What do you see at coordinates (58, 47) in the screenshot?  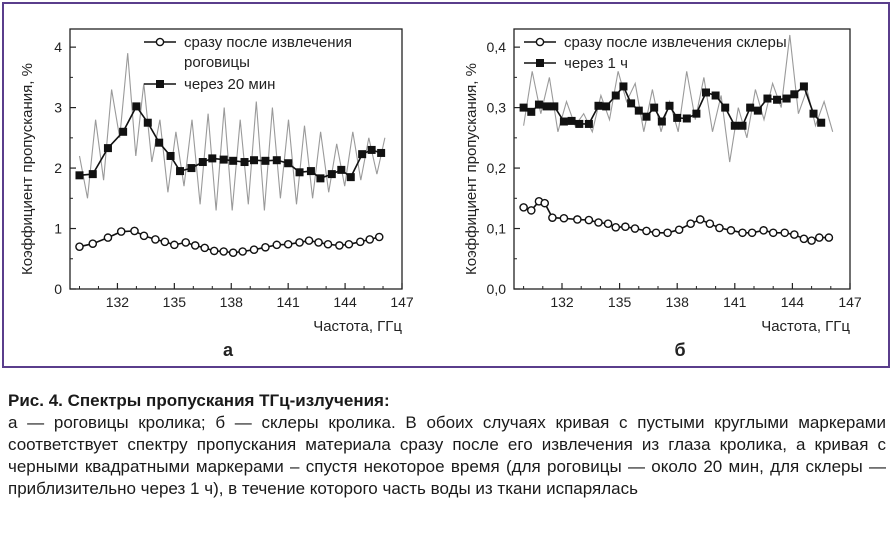 I see `y-tick-label: 4` at bounding box center [58, 47].